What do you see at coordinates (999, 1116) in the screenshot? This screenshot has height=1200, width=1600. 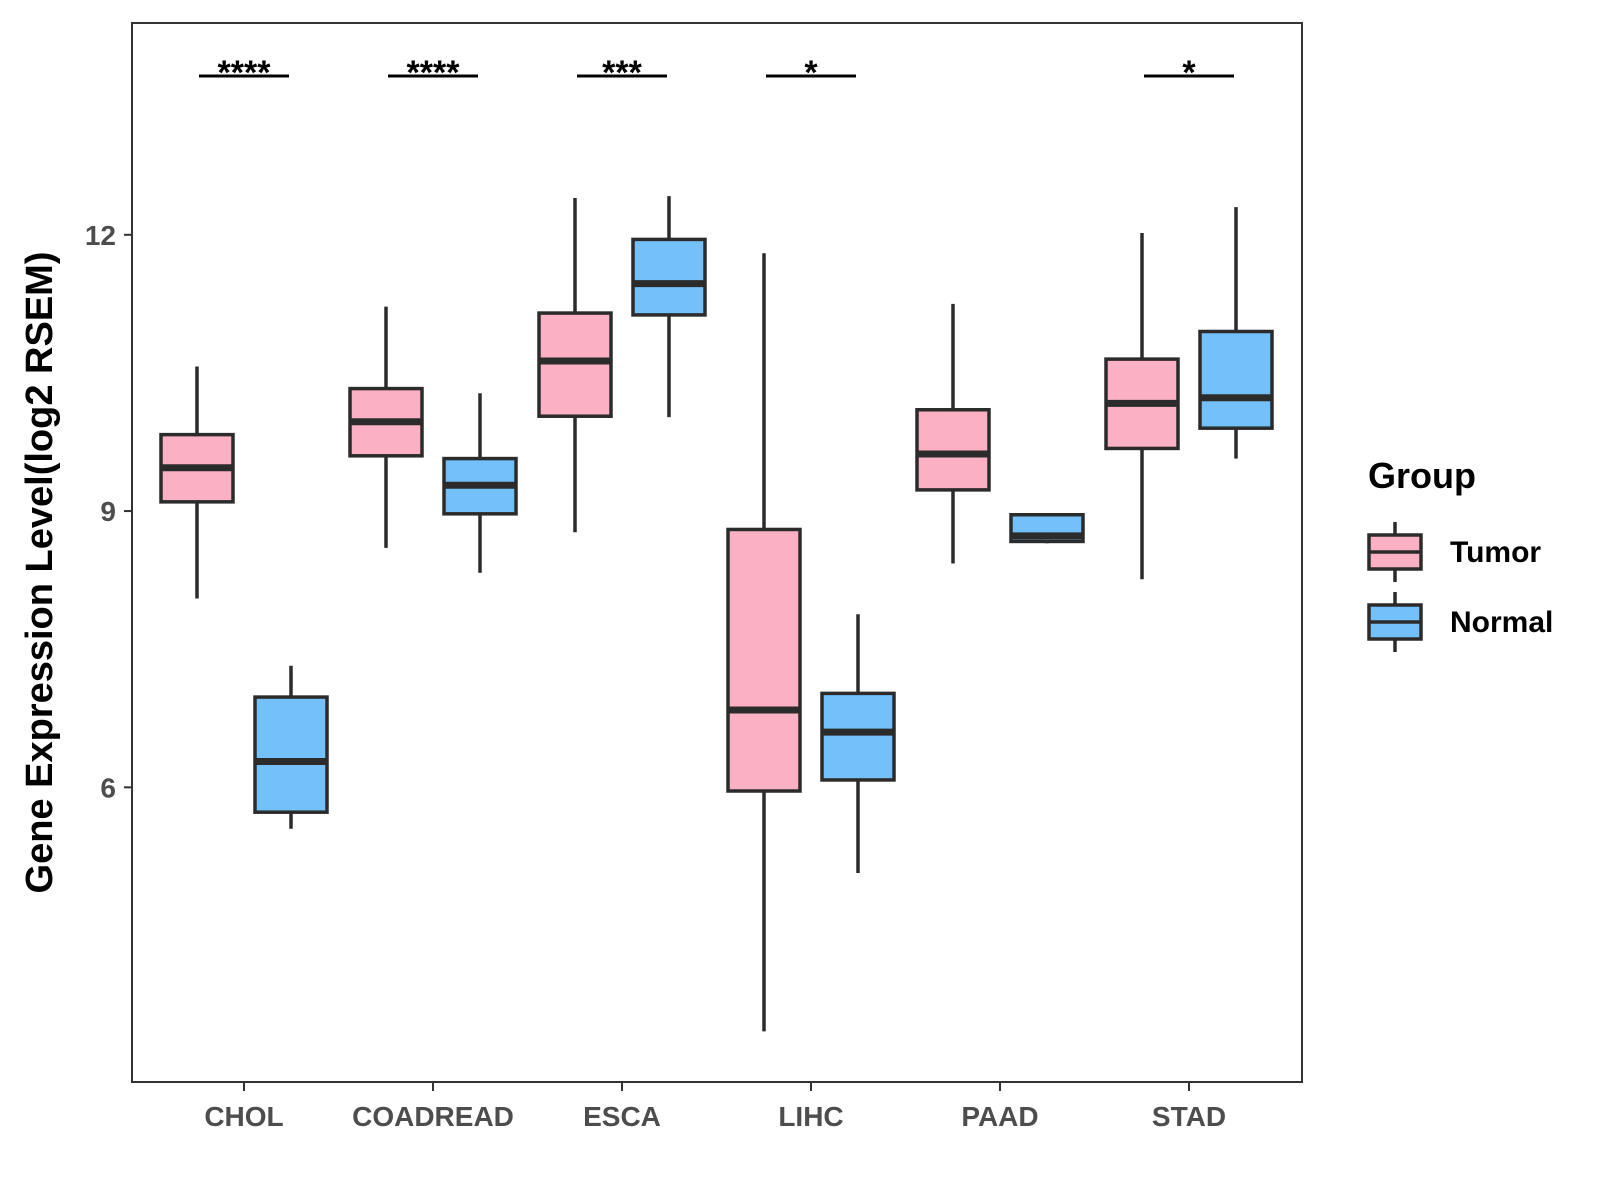 I see `x-tick-label: PAAD` at bounding box center [999, 1116].